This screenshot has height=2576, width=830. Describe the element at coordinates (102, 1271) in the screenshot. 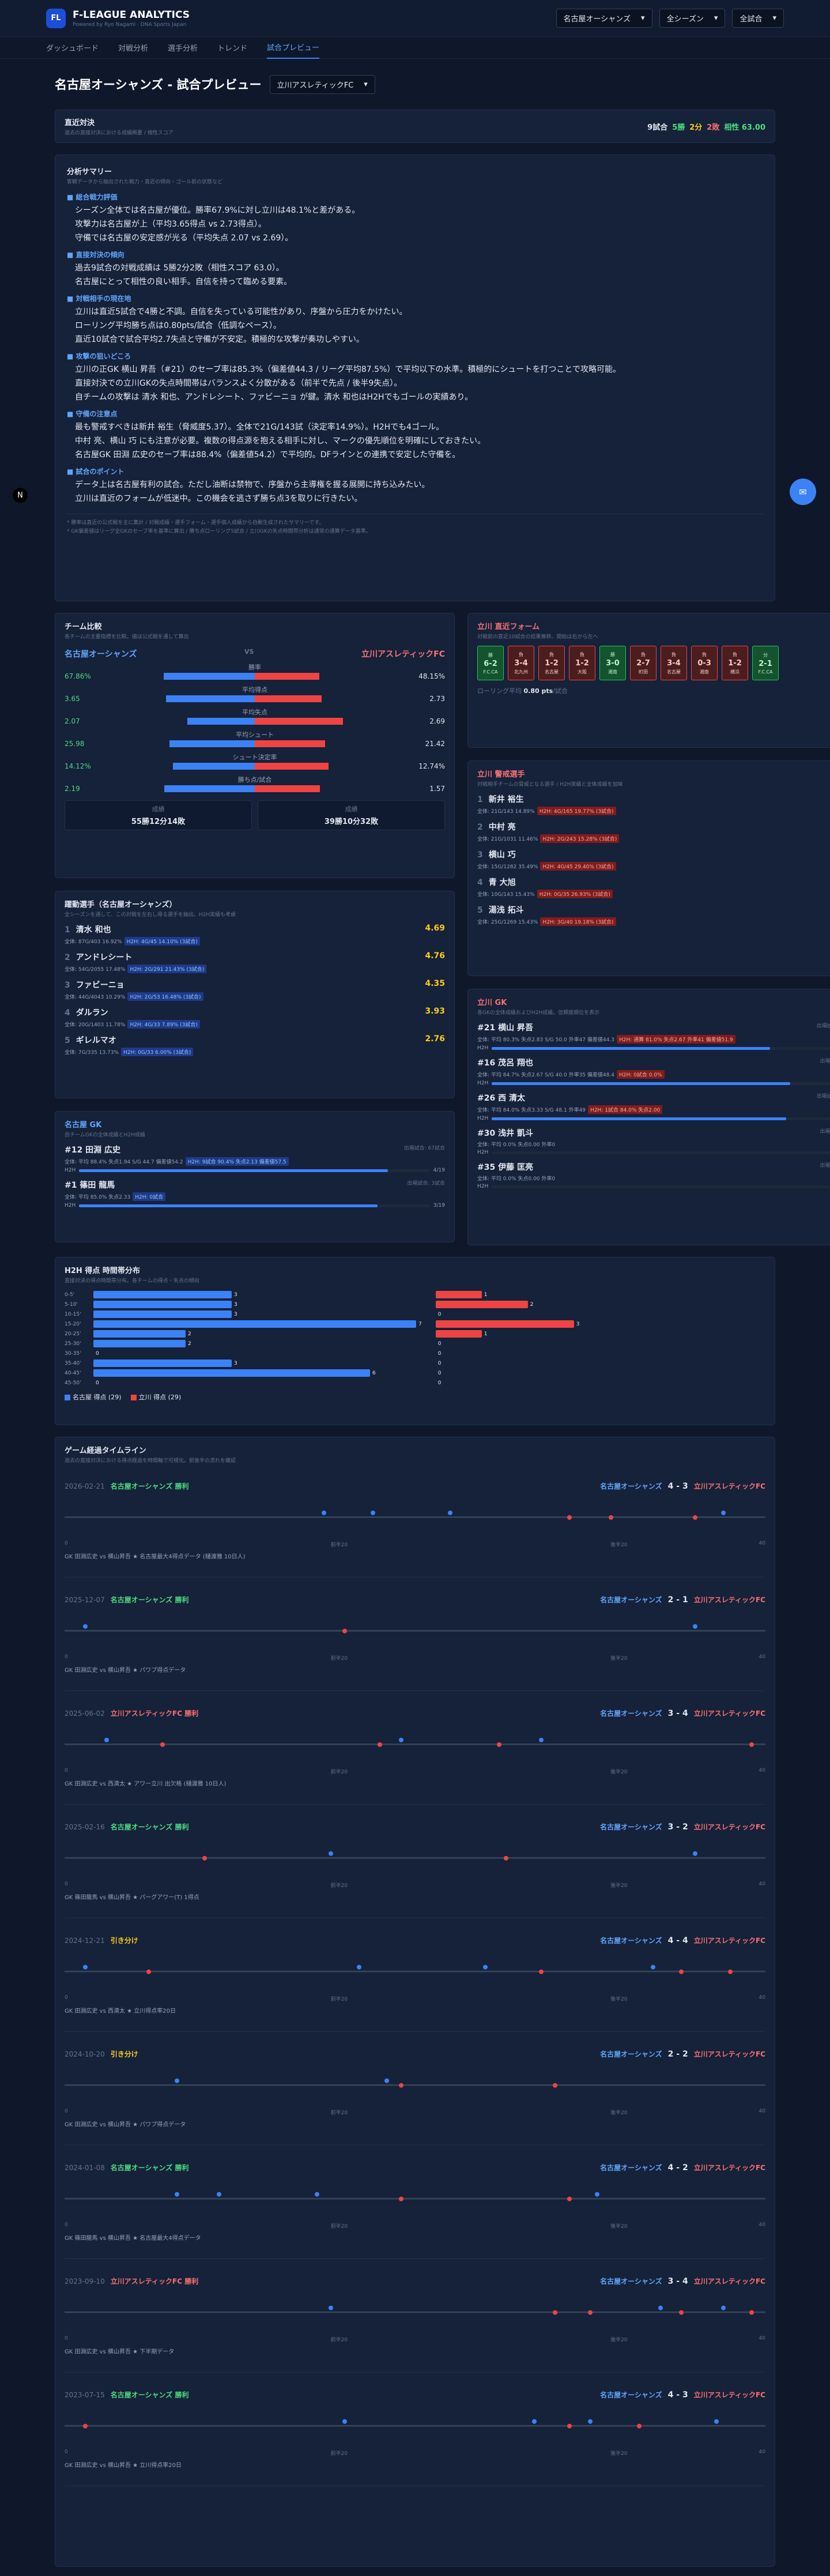

I see `dist-title: H2H 得点 時間帯分布` at that location.